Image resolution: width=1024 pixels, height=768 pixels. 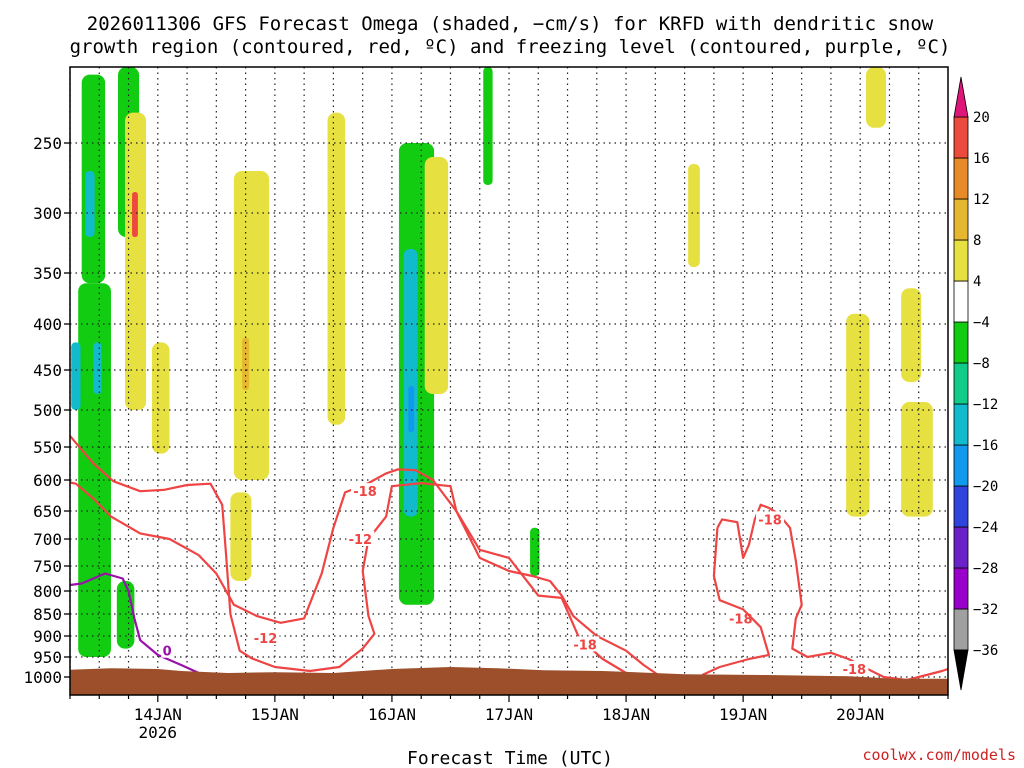 What do you see at coordinates (961, 97) in the screenshot?
I see `colorbar-top-triangle` at bounding box center [961, 97].